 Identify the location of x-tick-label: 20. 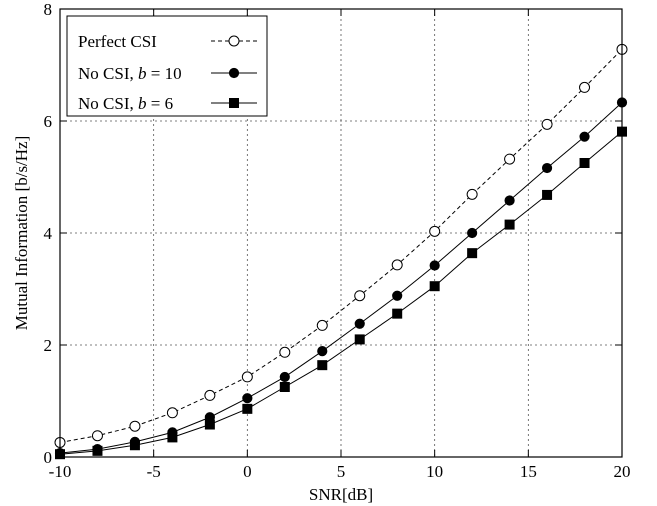
(622, 471).